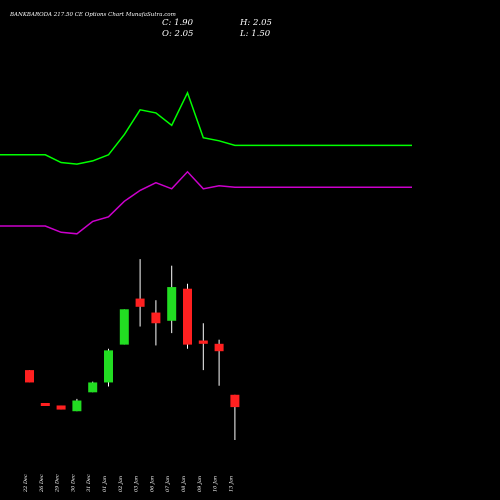 The height and width of the screenshot is (500, 500). Describe the element at coordinates (255, 23) in the screenshot. I see `high-readout: H: 2.05` at that location.